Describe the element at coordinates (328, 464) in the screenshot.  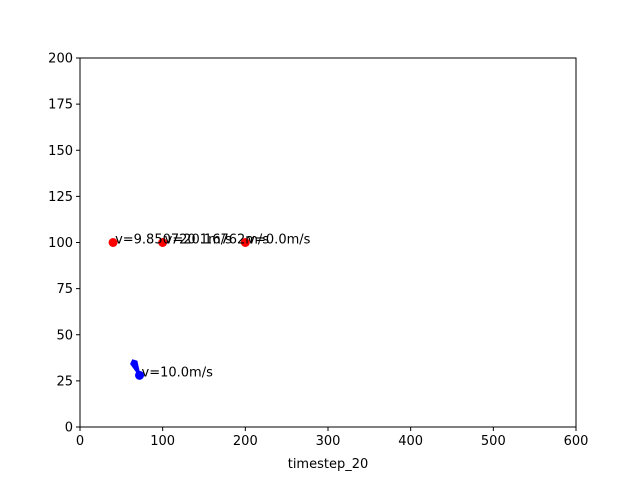
I see `x-axis-label: timestep_20` at that location.